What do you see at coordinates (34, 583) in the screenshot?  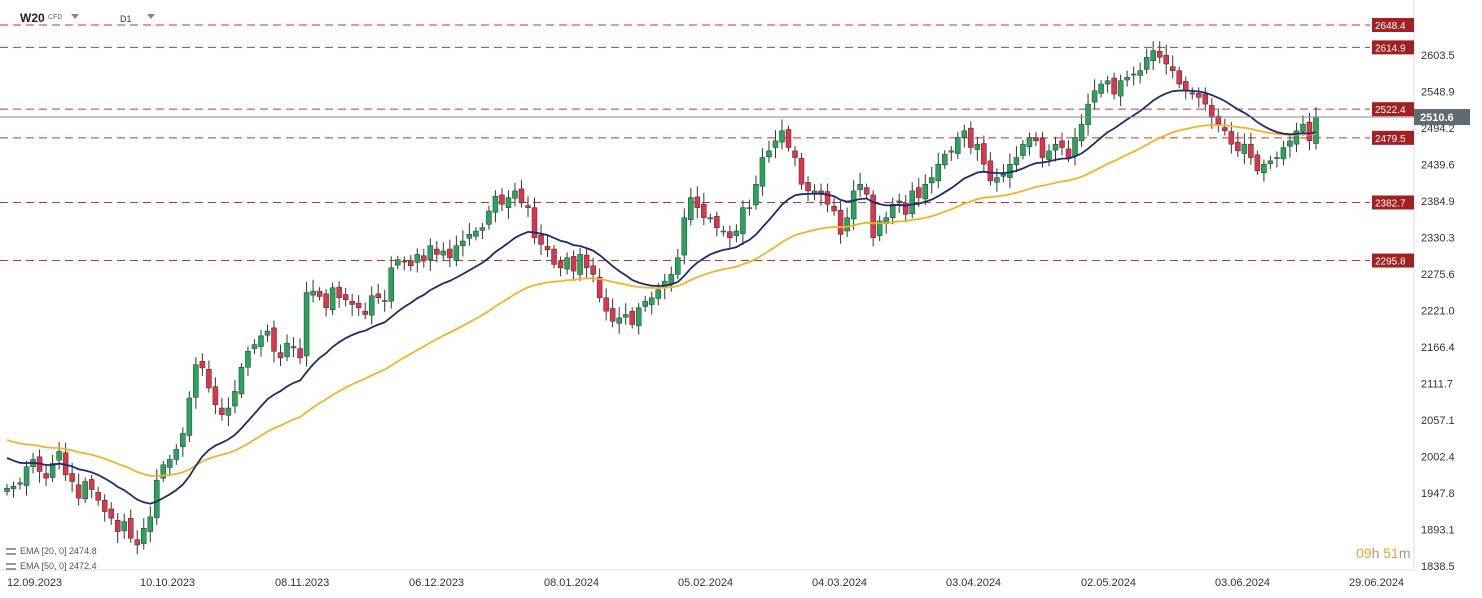 I see `x-tick-label: 12.09.2023` at bounding box center [34, 583].